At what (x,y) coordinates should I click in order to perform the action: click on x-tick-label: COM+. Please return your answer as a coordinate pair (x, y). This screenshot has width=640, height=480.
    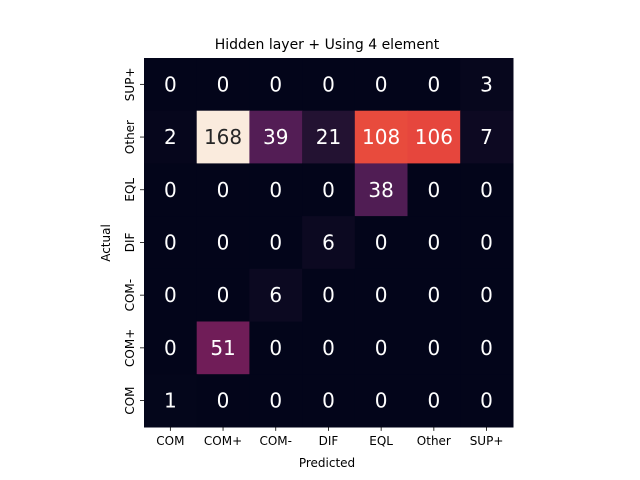
    Looking at the image, I should click on (223, 441).